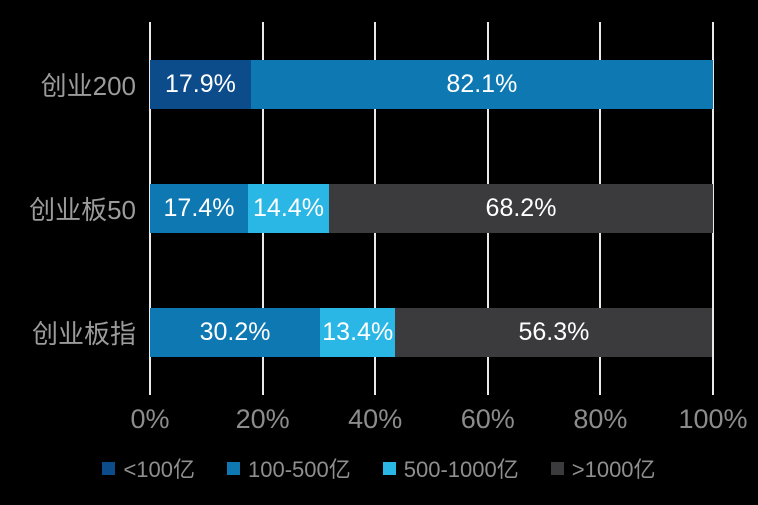 Image resolution: width=758 pixels, height=505 pixels. I want to click on legend-label: <100亿, so click(159, 469).